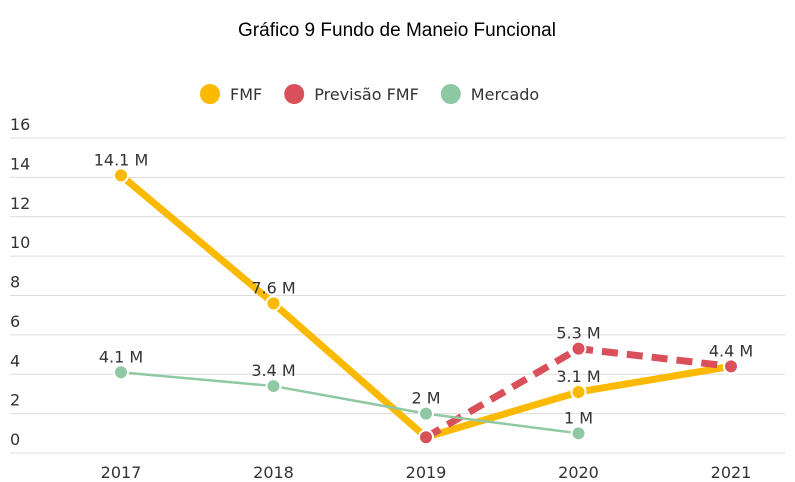 The image size is (795, 482). What do you see at coordinates (366, 94) in the screenshot?
I see `legend-label: Previsão FMF` at bounding box center [366, 94].